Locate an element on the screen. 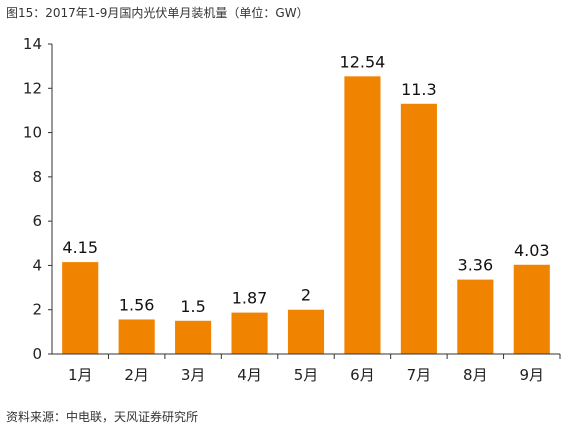 The width and height of the screenshot is (572, 429). y-tick-label: 14 is located at coordinates (32, 44).